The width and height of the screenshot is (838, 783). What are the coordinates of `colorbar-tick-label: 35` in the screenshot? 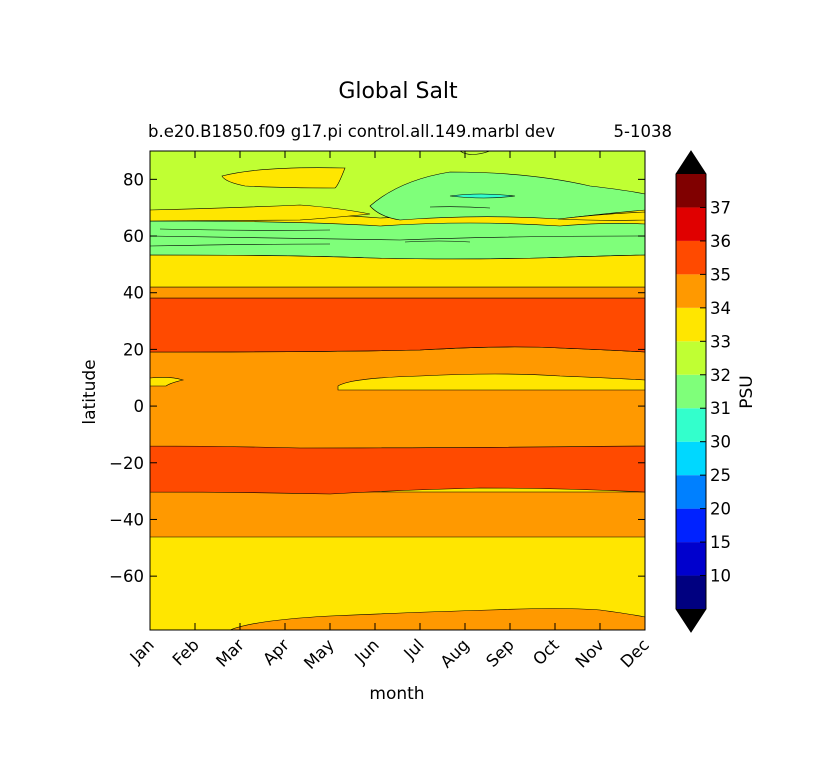 It's located at (720, 274).